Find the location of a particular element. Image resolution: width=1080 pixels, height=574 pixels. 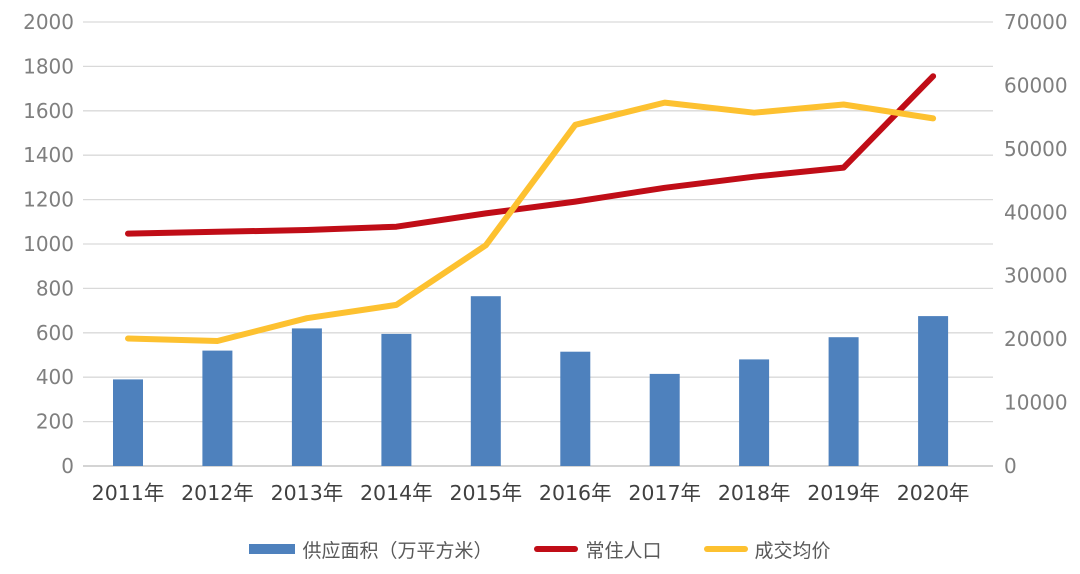

right-axis-tick-label: 70000 is located at coordinates (1036, 22).